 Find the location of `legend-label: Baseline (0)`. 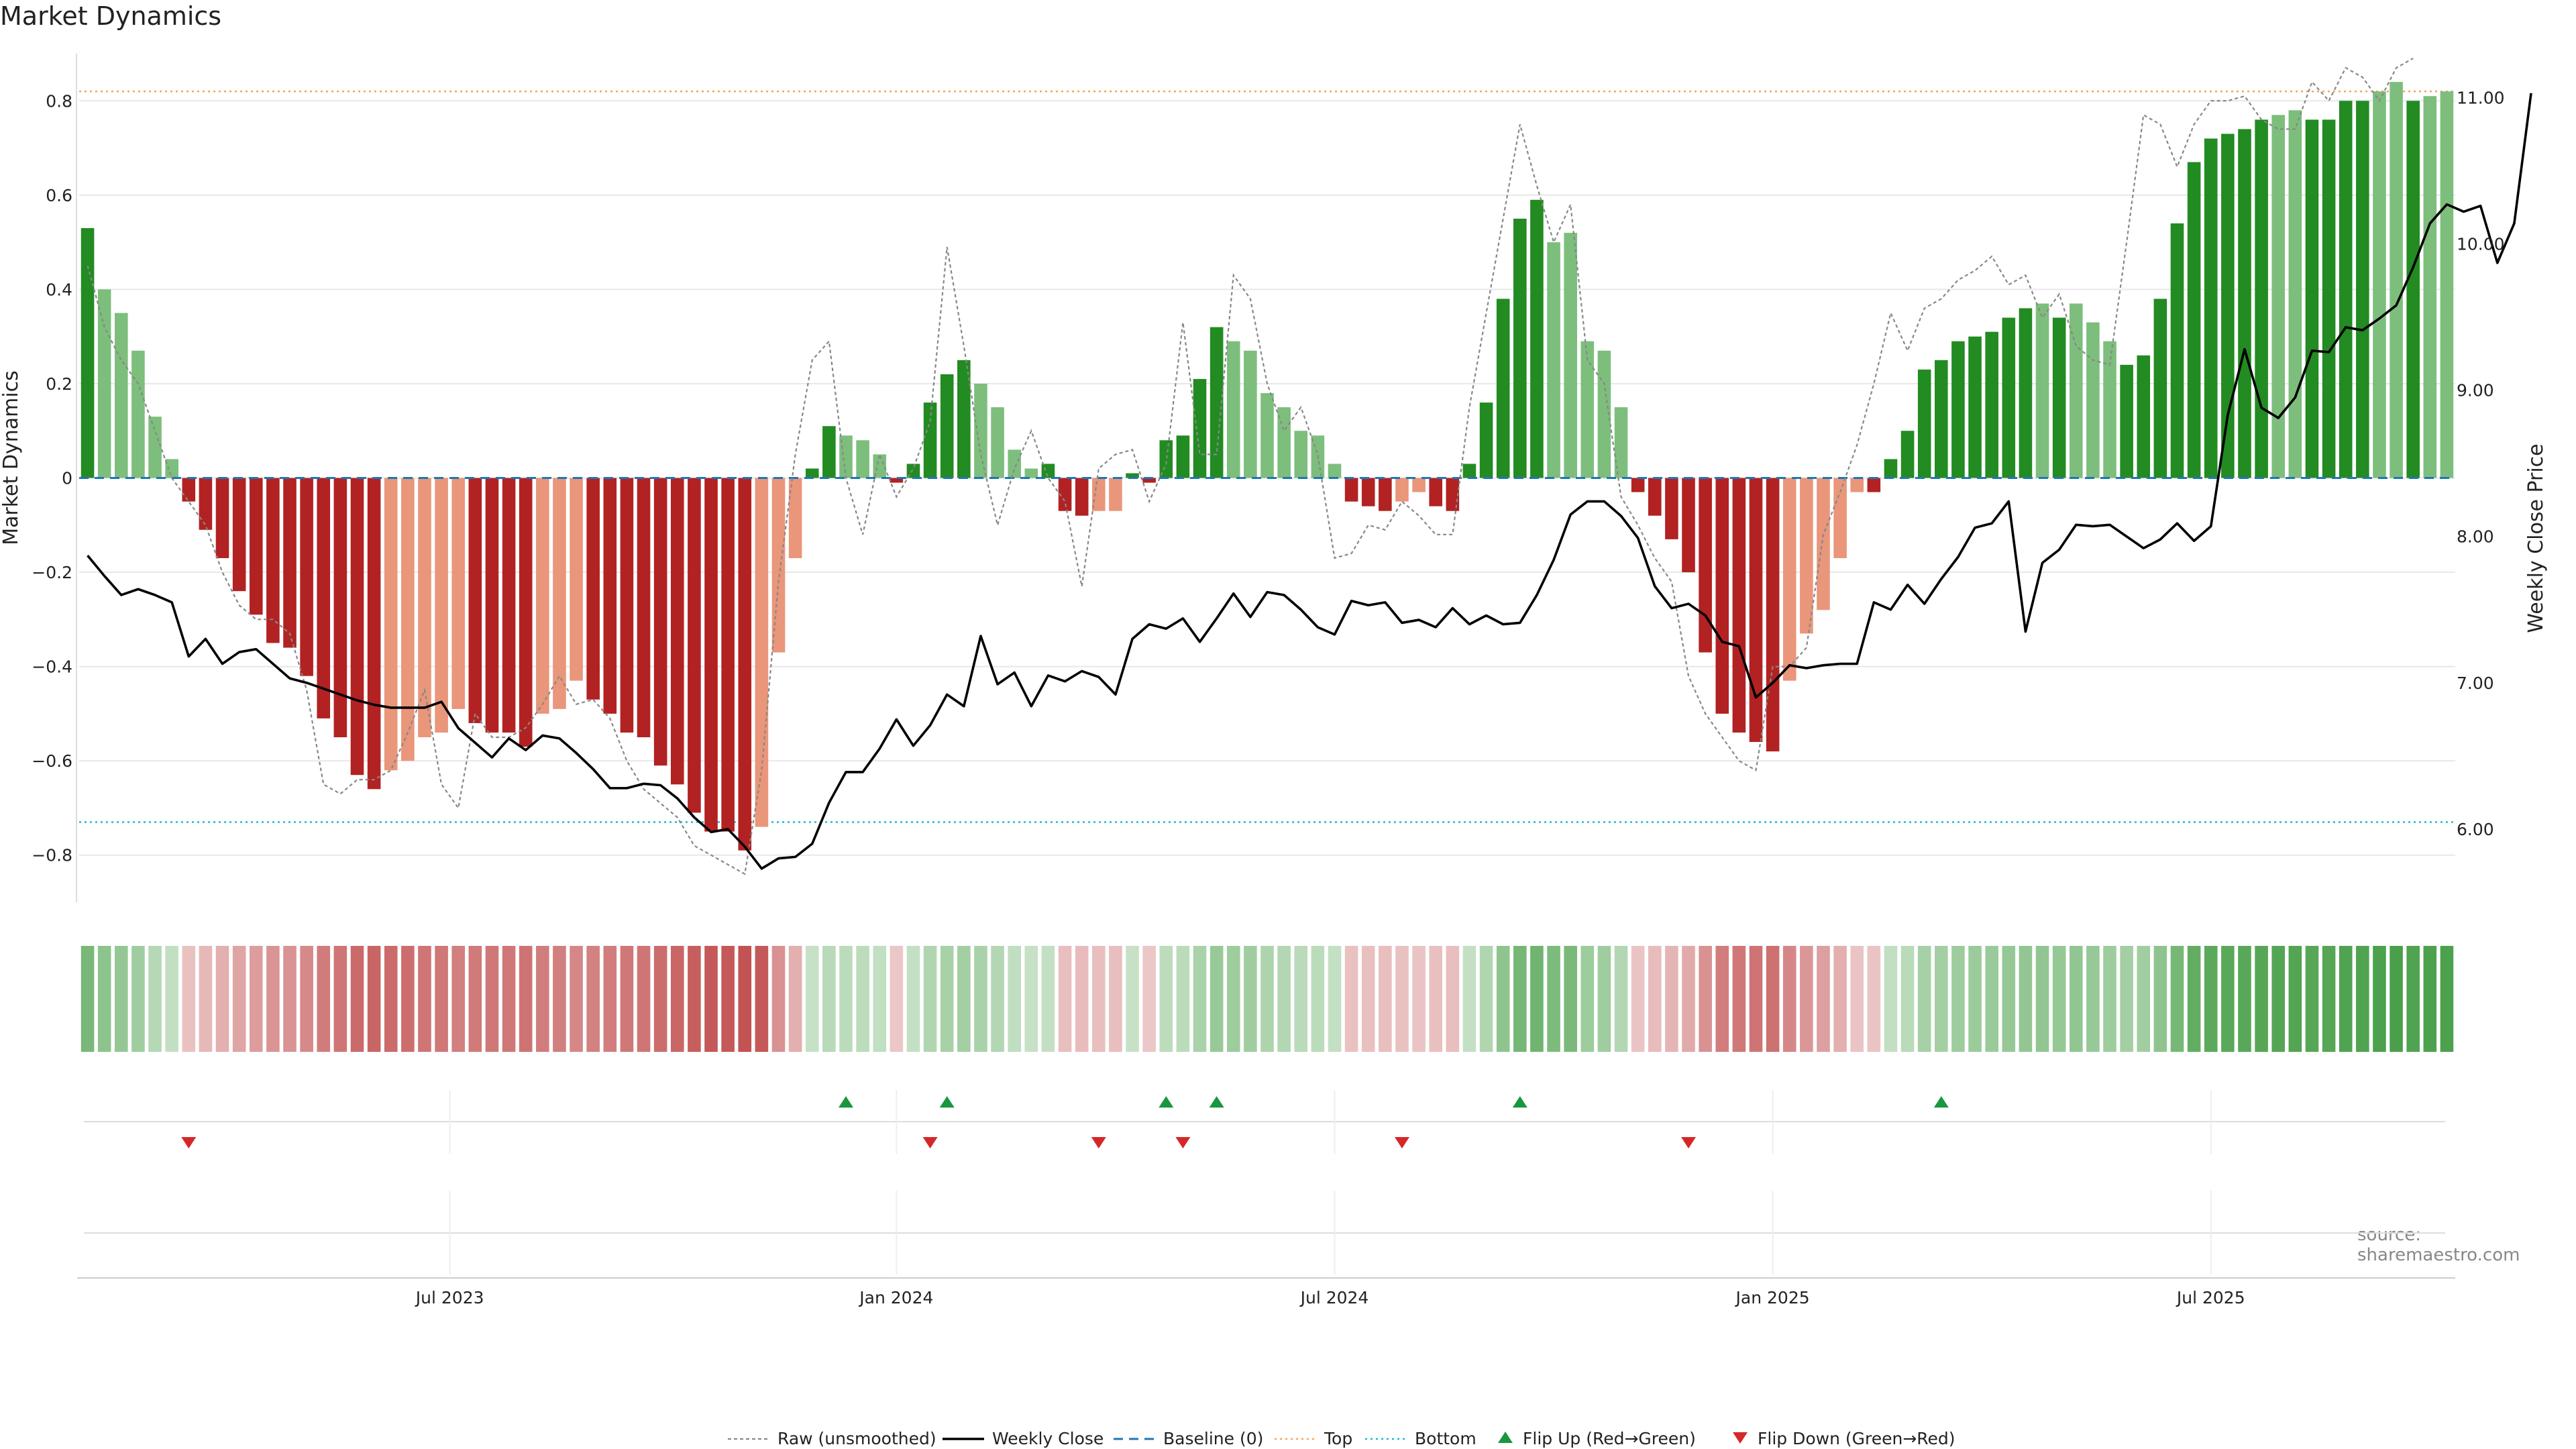

legend-label: Baseline (0) is located at coordinates (1213, 1438).